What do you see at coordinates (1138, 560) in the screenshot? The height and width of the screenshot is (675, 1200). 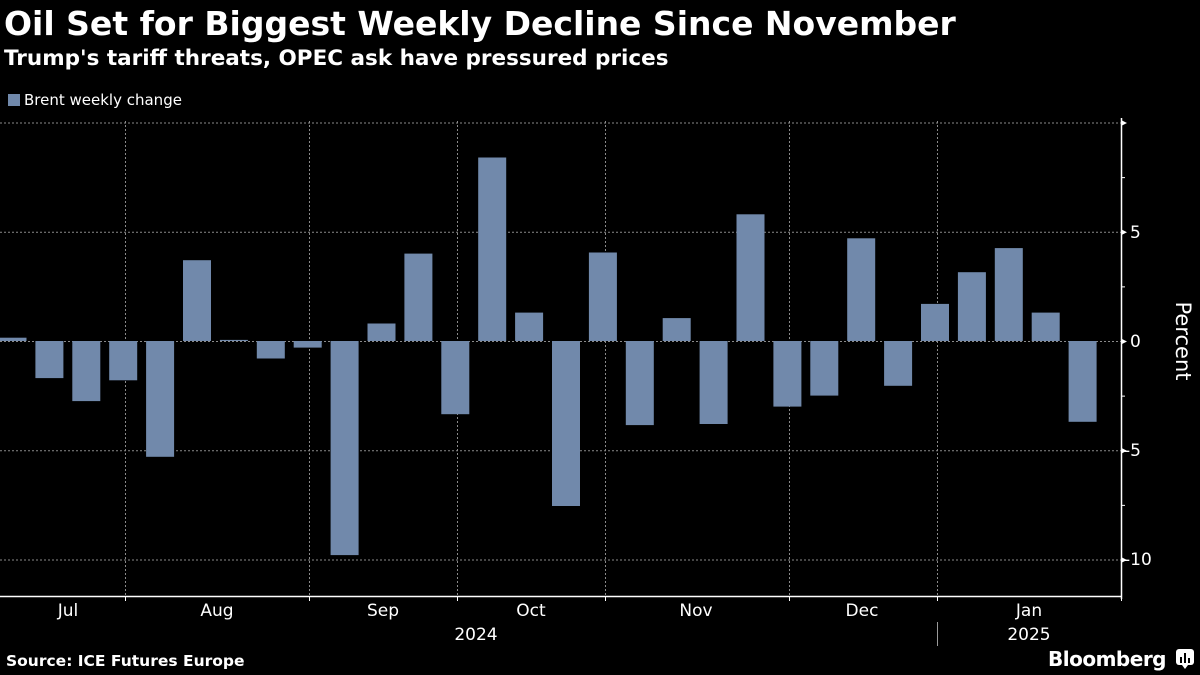 I see `y-tick-label: -10` at bounding box center [1138, 560].